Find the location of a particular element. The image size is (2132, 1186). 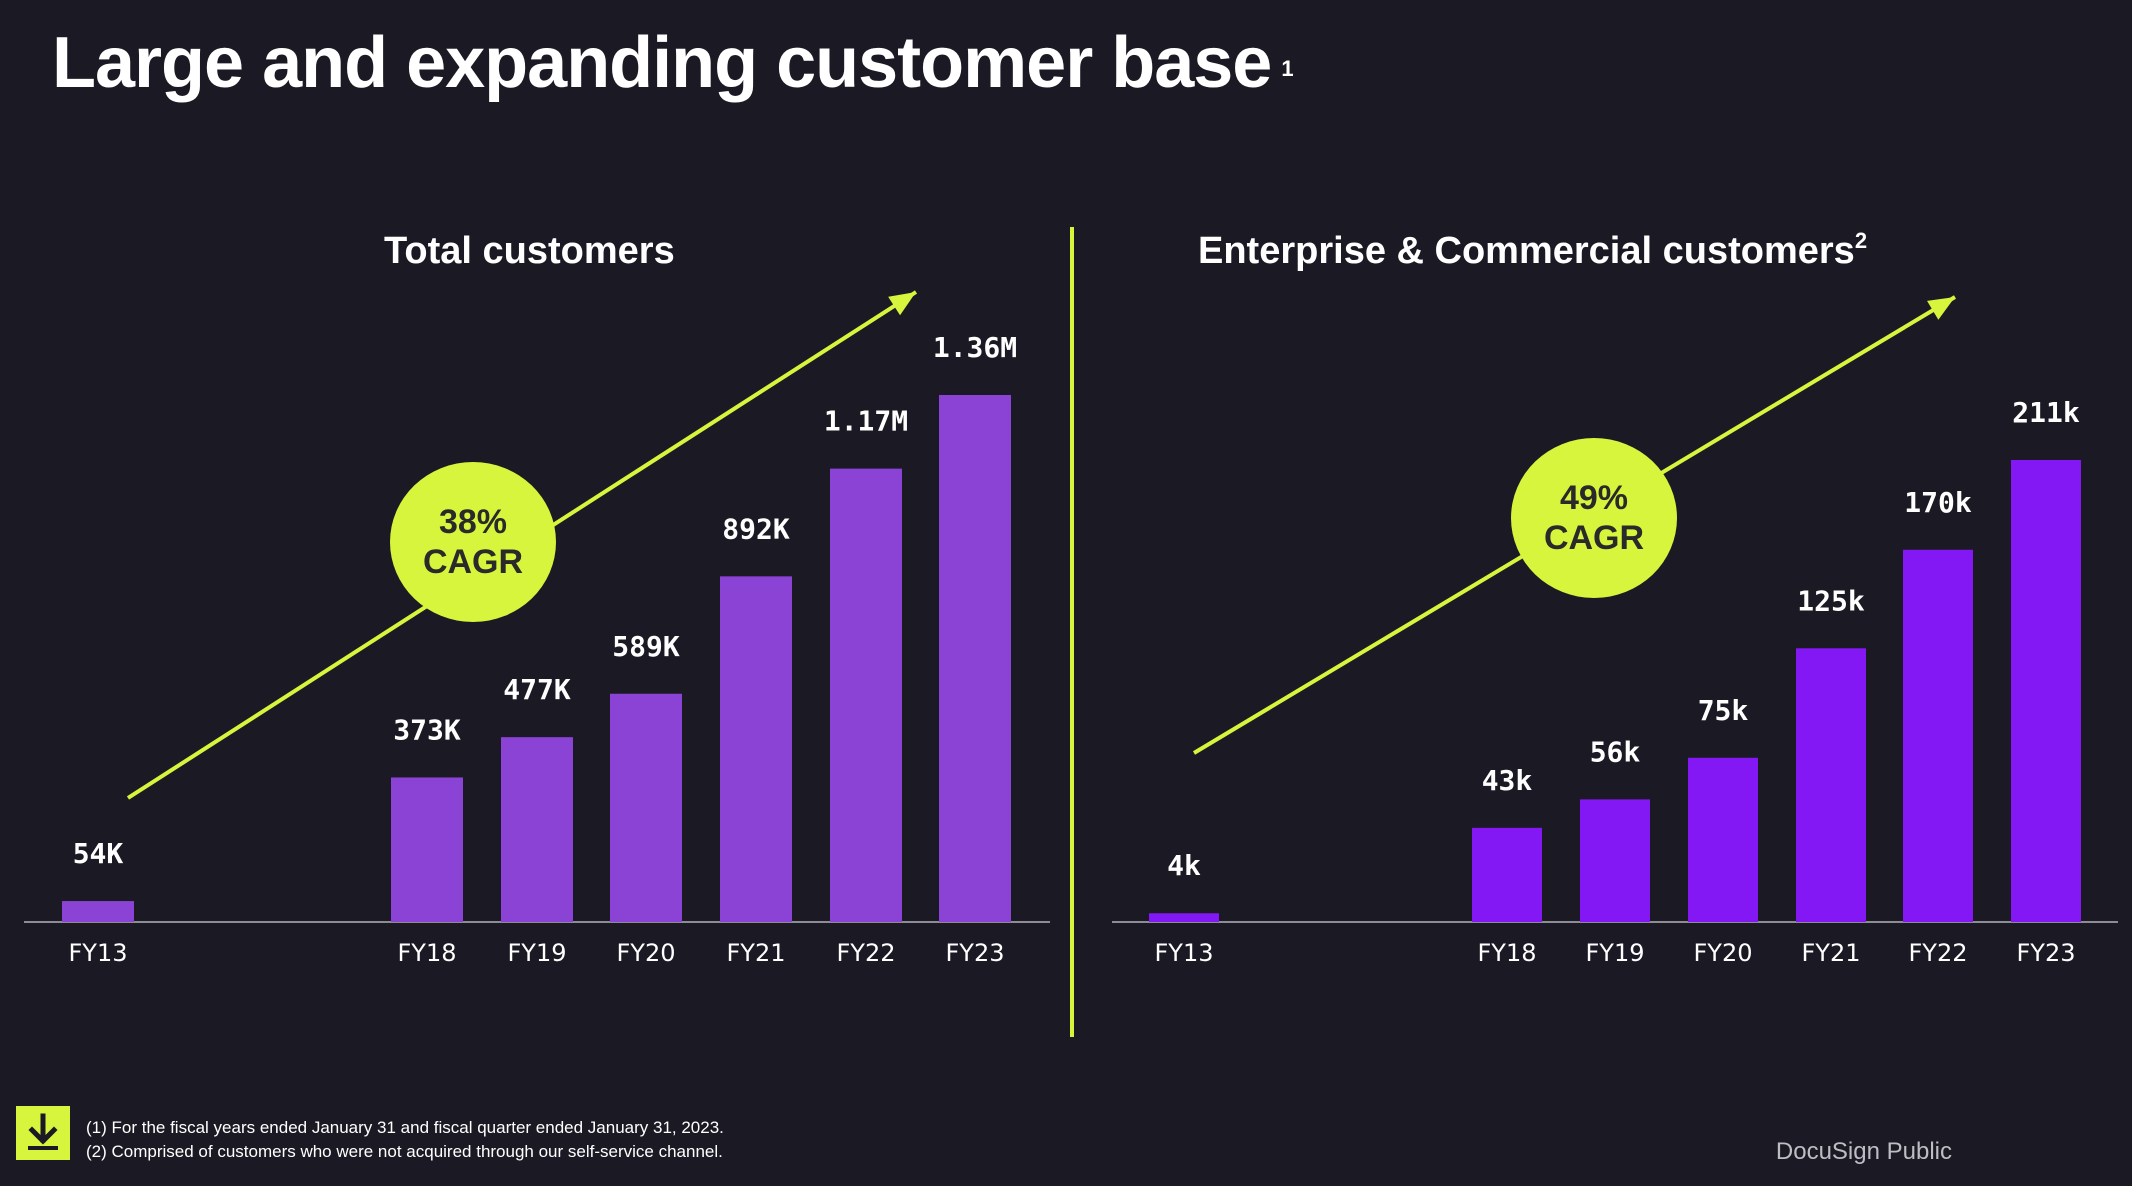

x-tick-label-enterprise-fy22: FY22 is located at coordinates (1937, 953).